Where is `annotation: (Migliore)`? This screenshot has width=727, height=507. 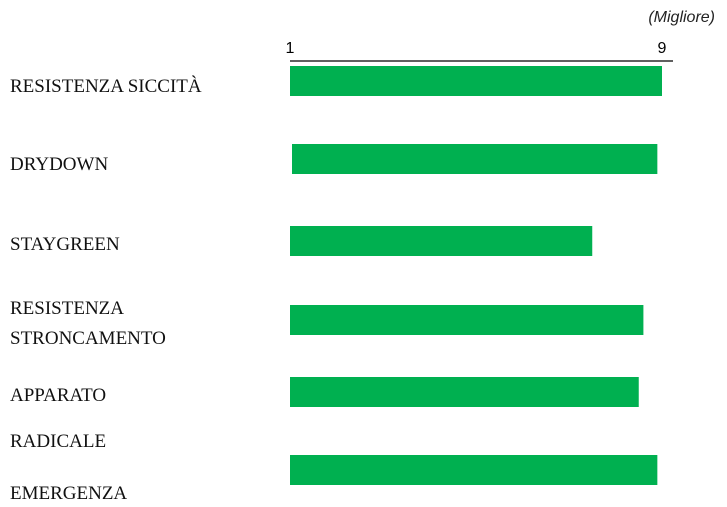 annotation: (Migliore) is located at coordinates (681, 17).